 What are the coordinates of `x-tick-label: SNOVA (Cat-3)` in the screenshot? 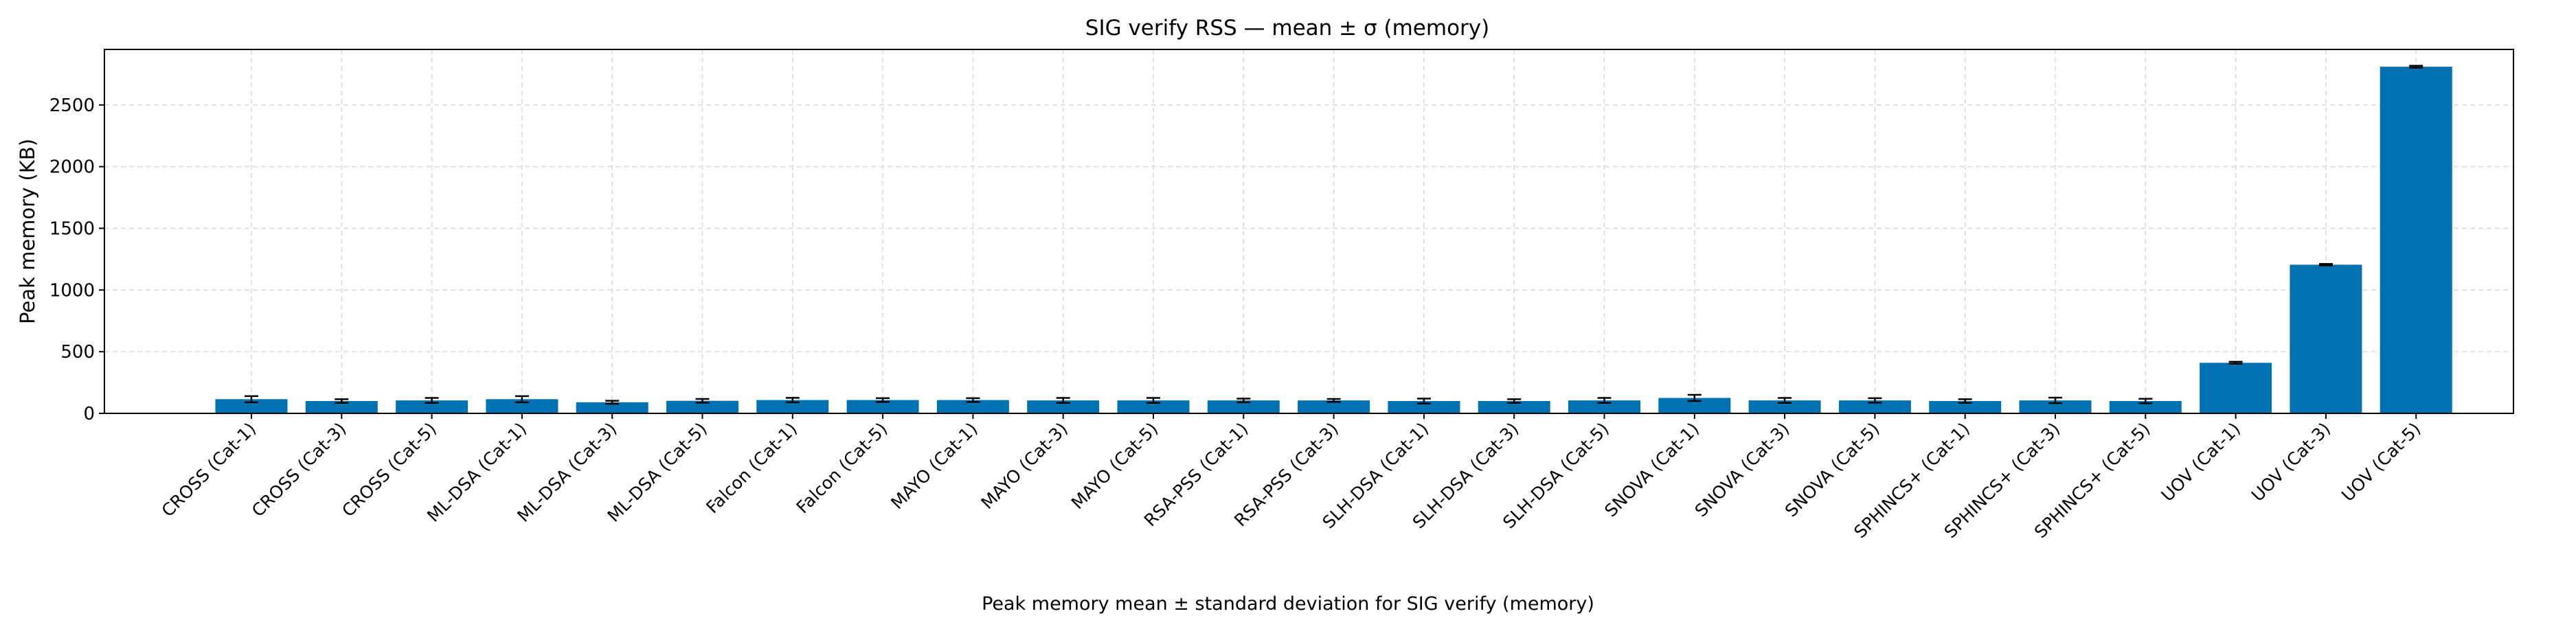 It's located at (1742, 470).